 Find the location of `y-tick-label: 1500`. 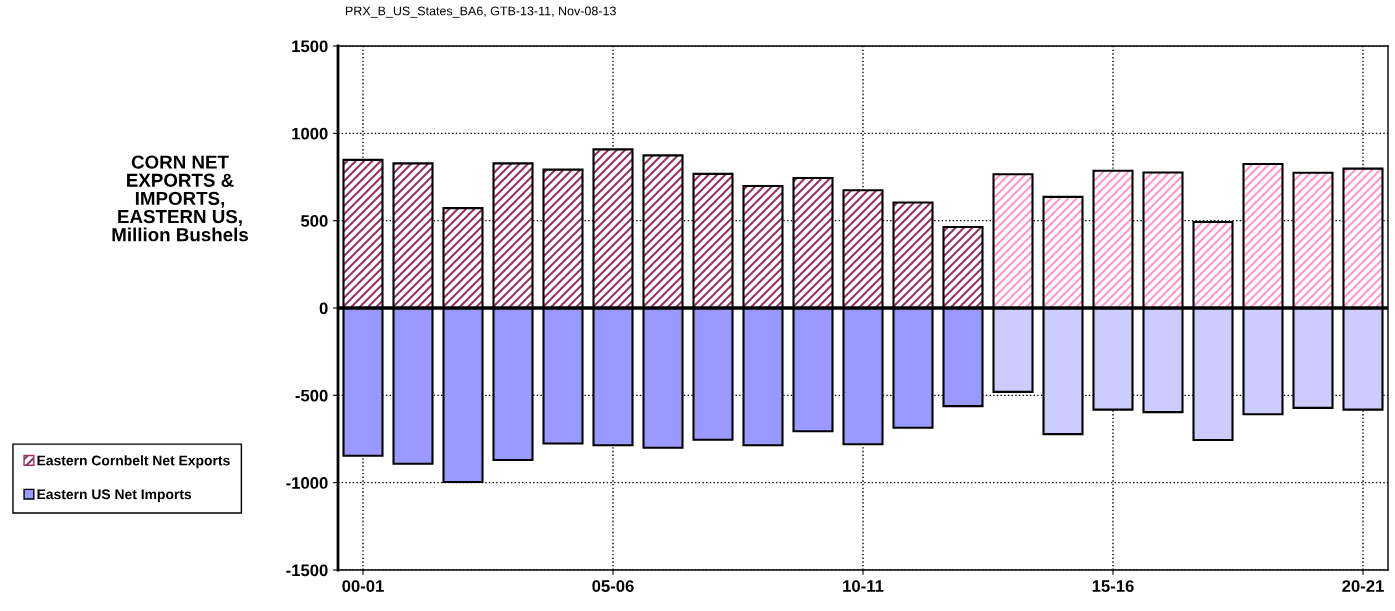

y-tick-label: 1500 is located at coordinates (310, 46).